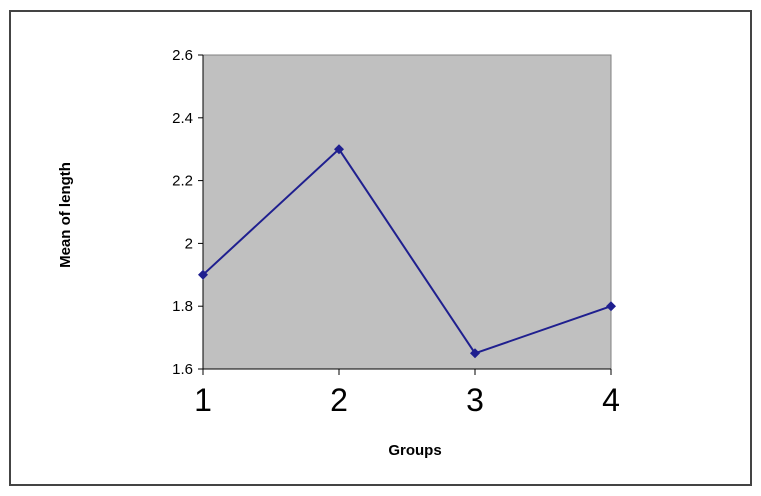 This screenshot has width=761, height=496. Describe the element at coordinates (414, 450) in the screenshot. I see `x-axis-label: Groups` at that location.